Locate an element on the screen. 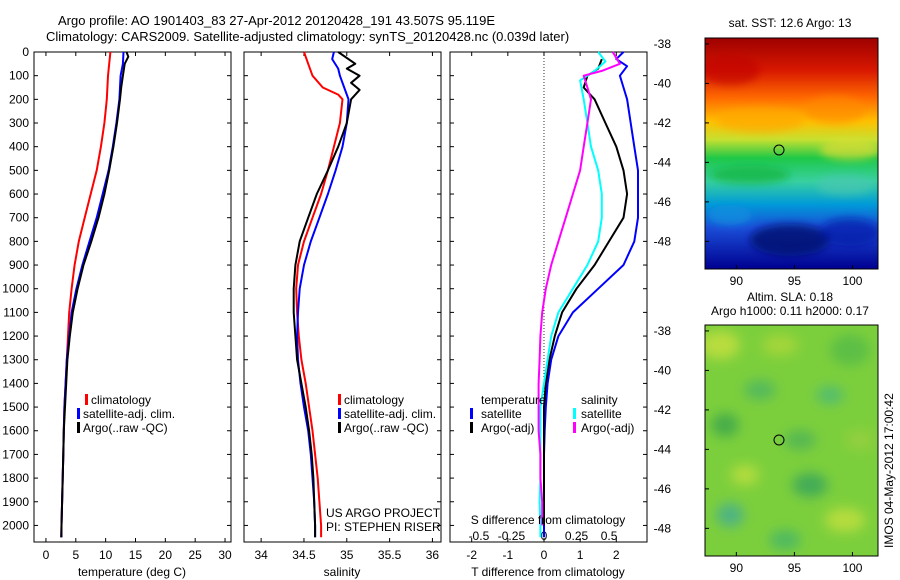 The height and width of the screenshot is (580, 900). sst-map-title: sat. SST: 12.6 Argo: 13 is located at coordinates (790, 23).